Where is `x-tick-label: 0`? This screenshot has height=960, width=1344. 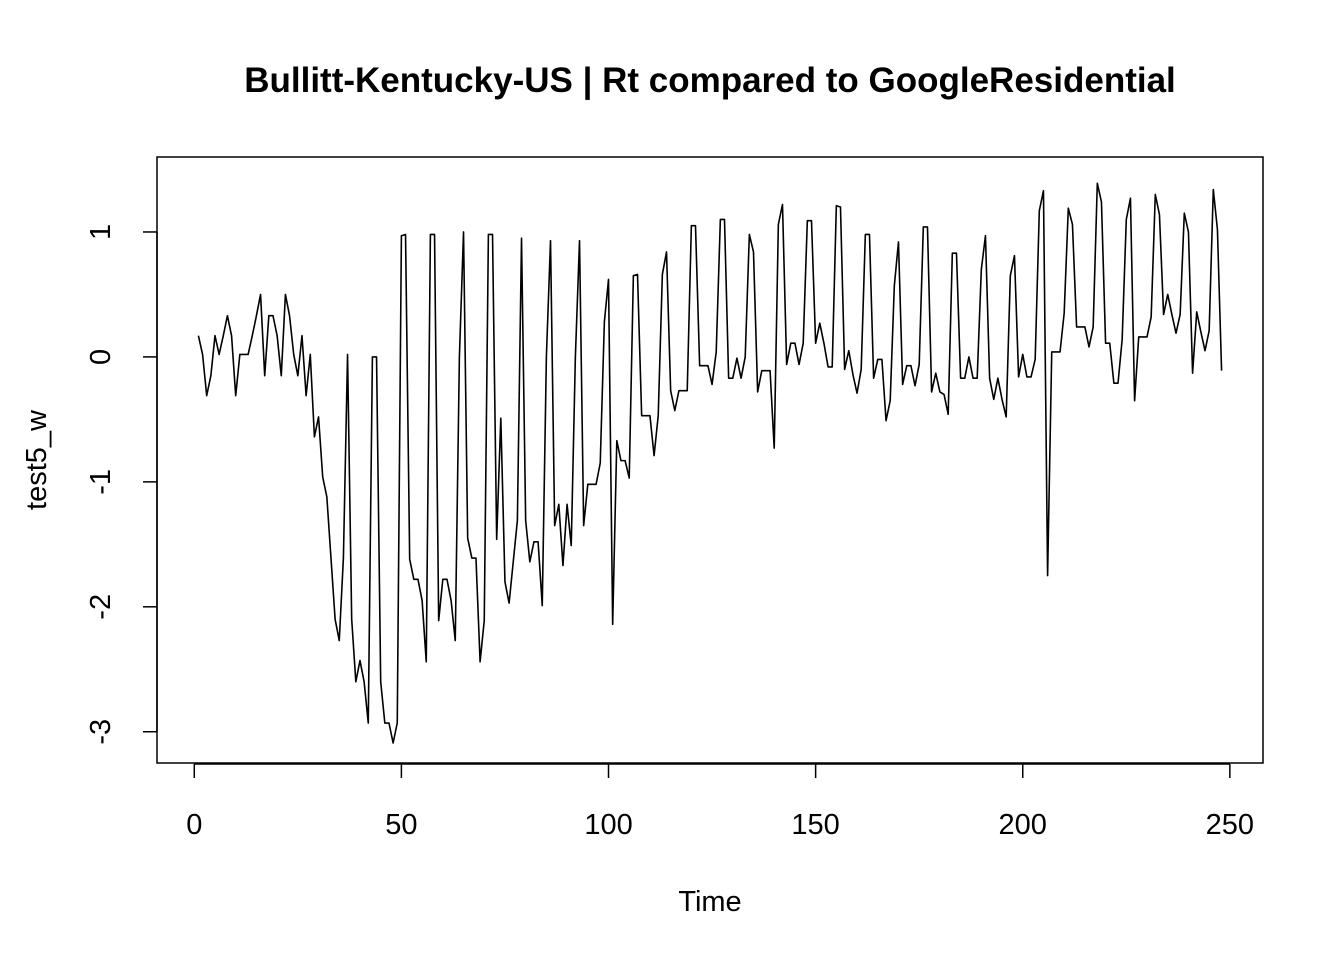
x-tick-label: 0 is located at coordinates (194, 825).